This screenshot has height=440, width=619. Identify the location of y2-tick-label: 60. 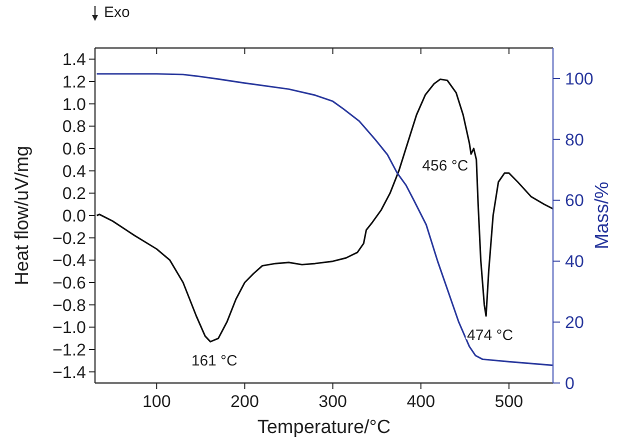
(574, 200).